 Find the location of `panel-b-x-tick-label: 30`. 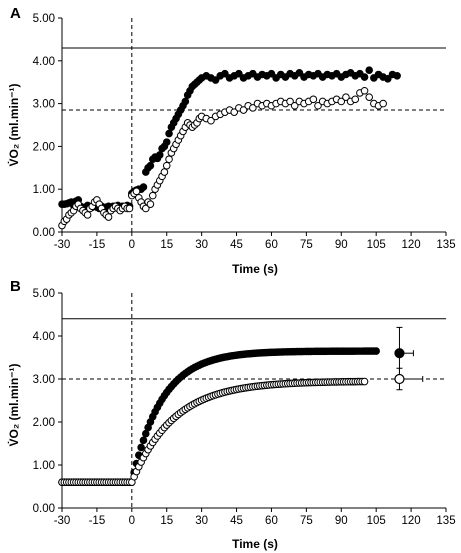

panel-b-x-tick-label: 30 is located at coordinates (201, 521).